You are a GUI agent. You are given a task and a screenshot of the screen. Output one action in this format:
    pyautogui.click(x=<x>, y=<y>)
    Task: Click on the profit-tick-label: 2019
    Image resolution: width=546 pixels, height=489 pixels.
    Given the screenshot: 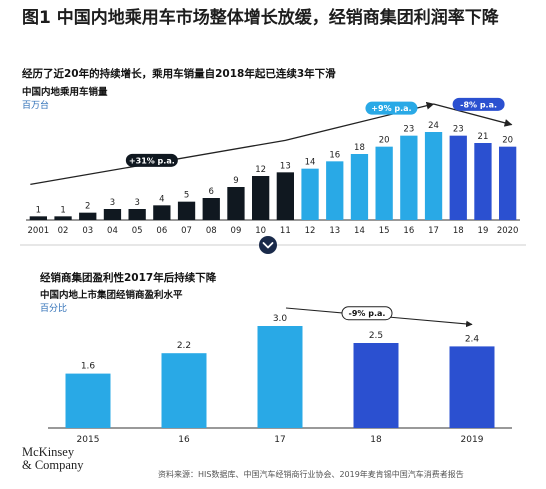 What is the action you would take?
    pyautogui.click(x=472, y=440)
    